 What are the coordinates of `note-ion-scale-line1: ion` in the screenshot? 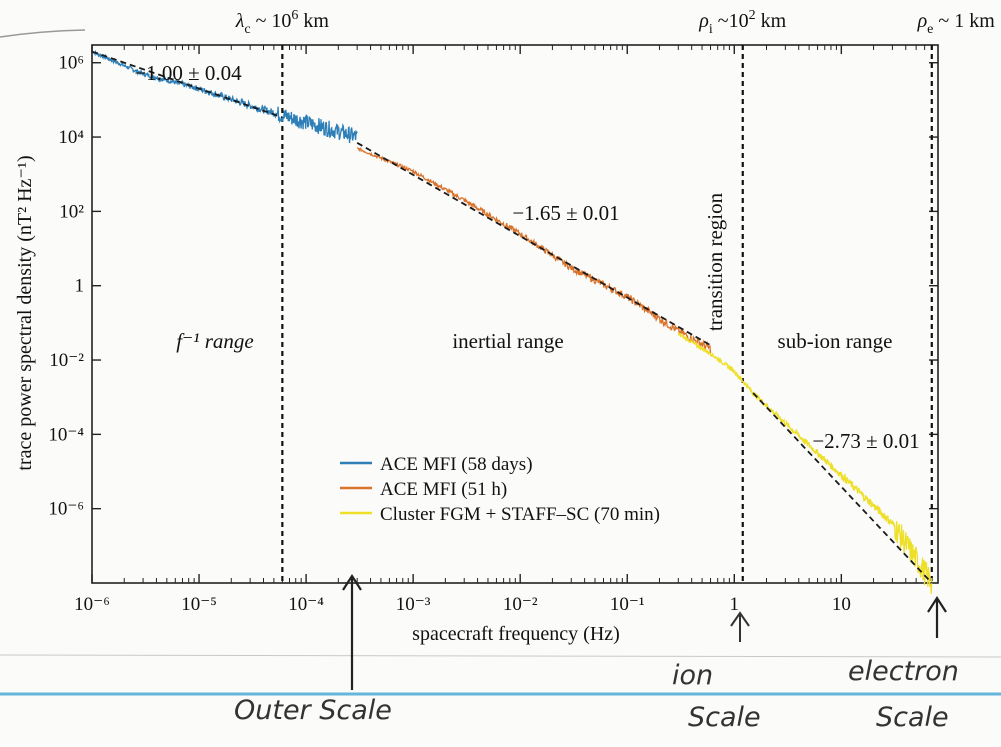 It's located at (692, 675).